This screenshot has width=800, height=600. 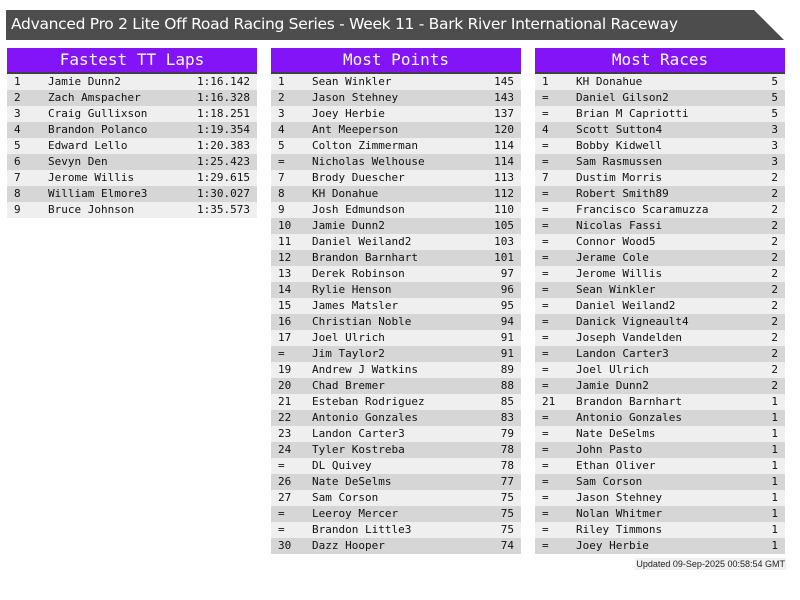 What do you see at coordinates (619, 129) in the screenshot?
I see `driver-name: Scott Sutton4` at bounding box center [619, 129].